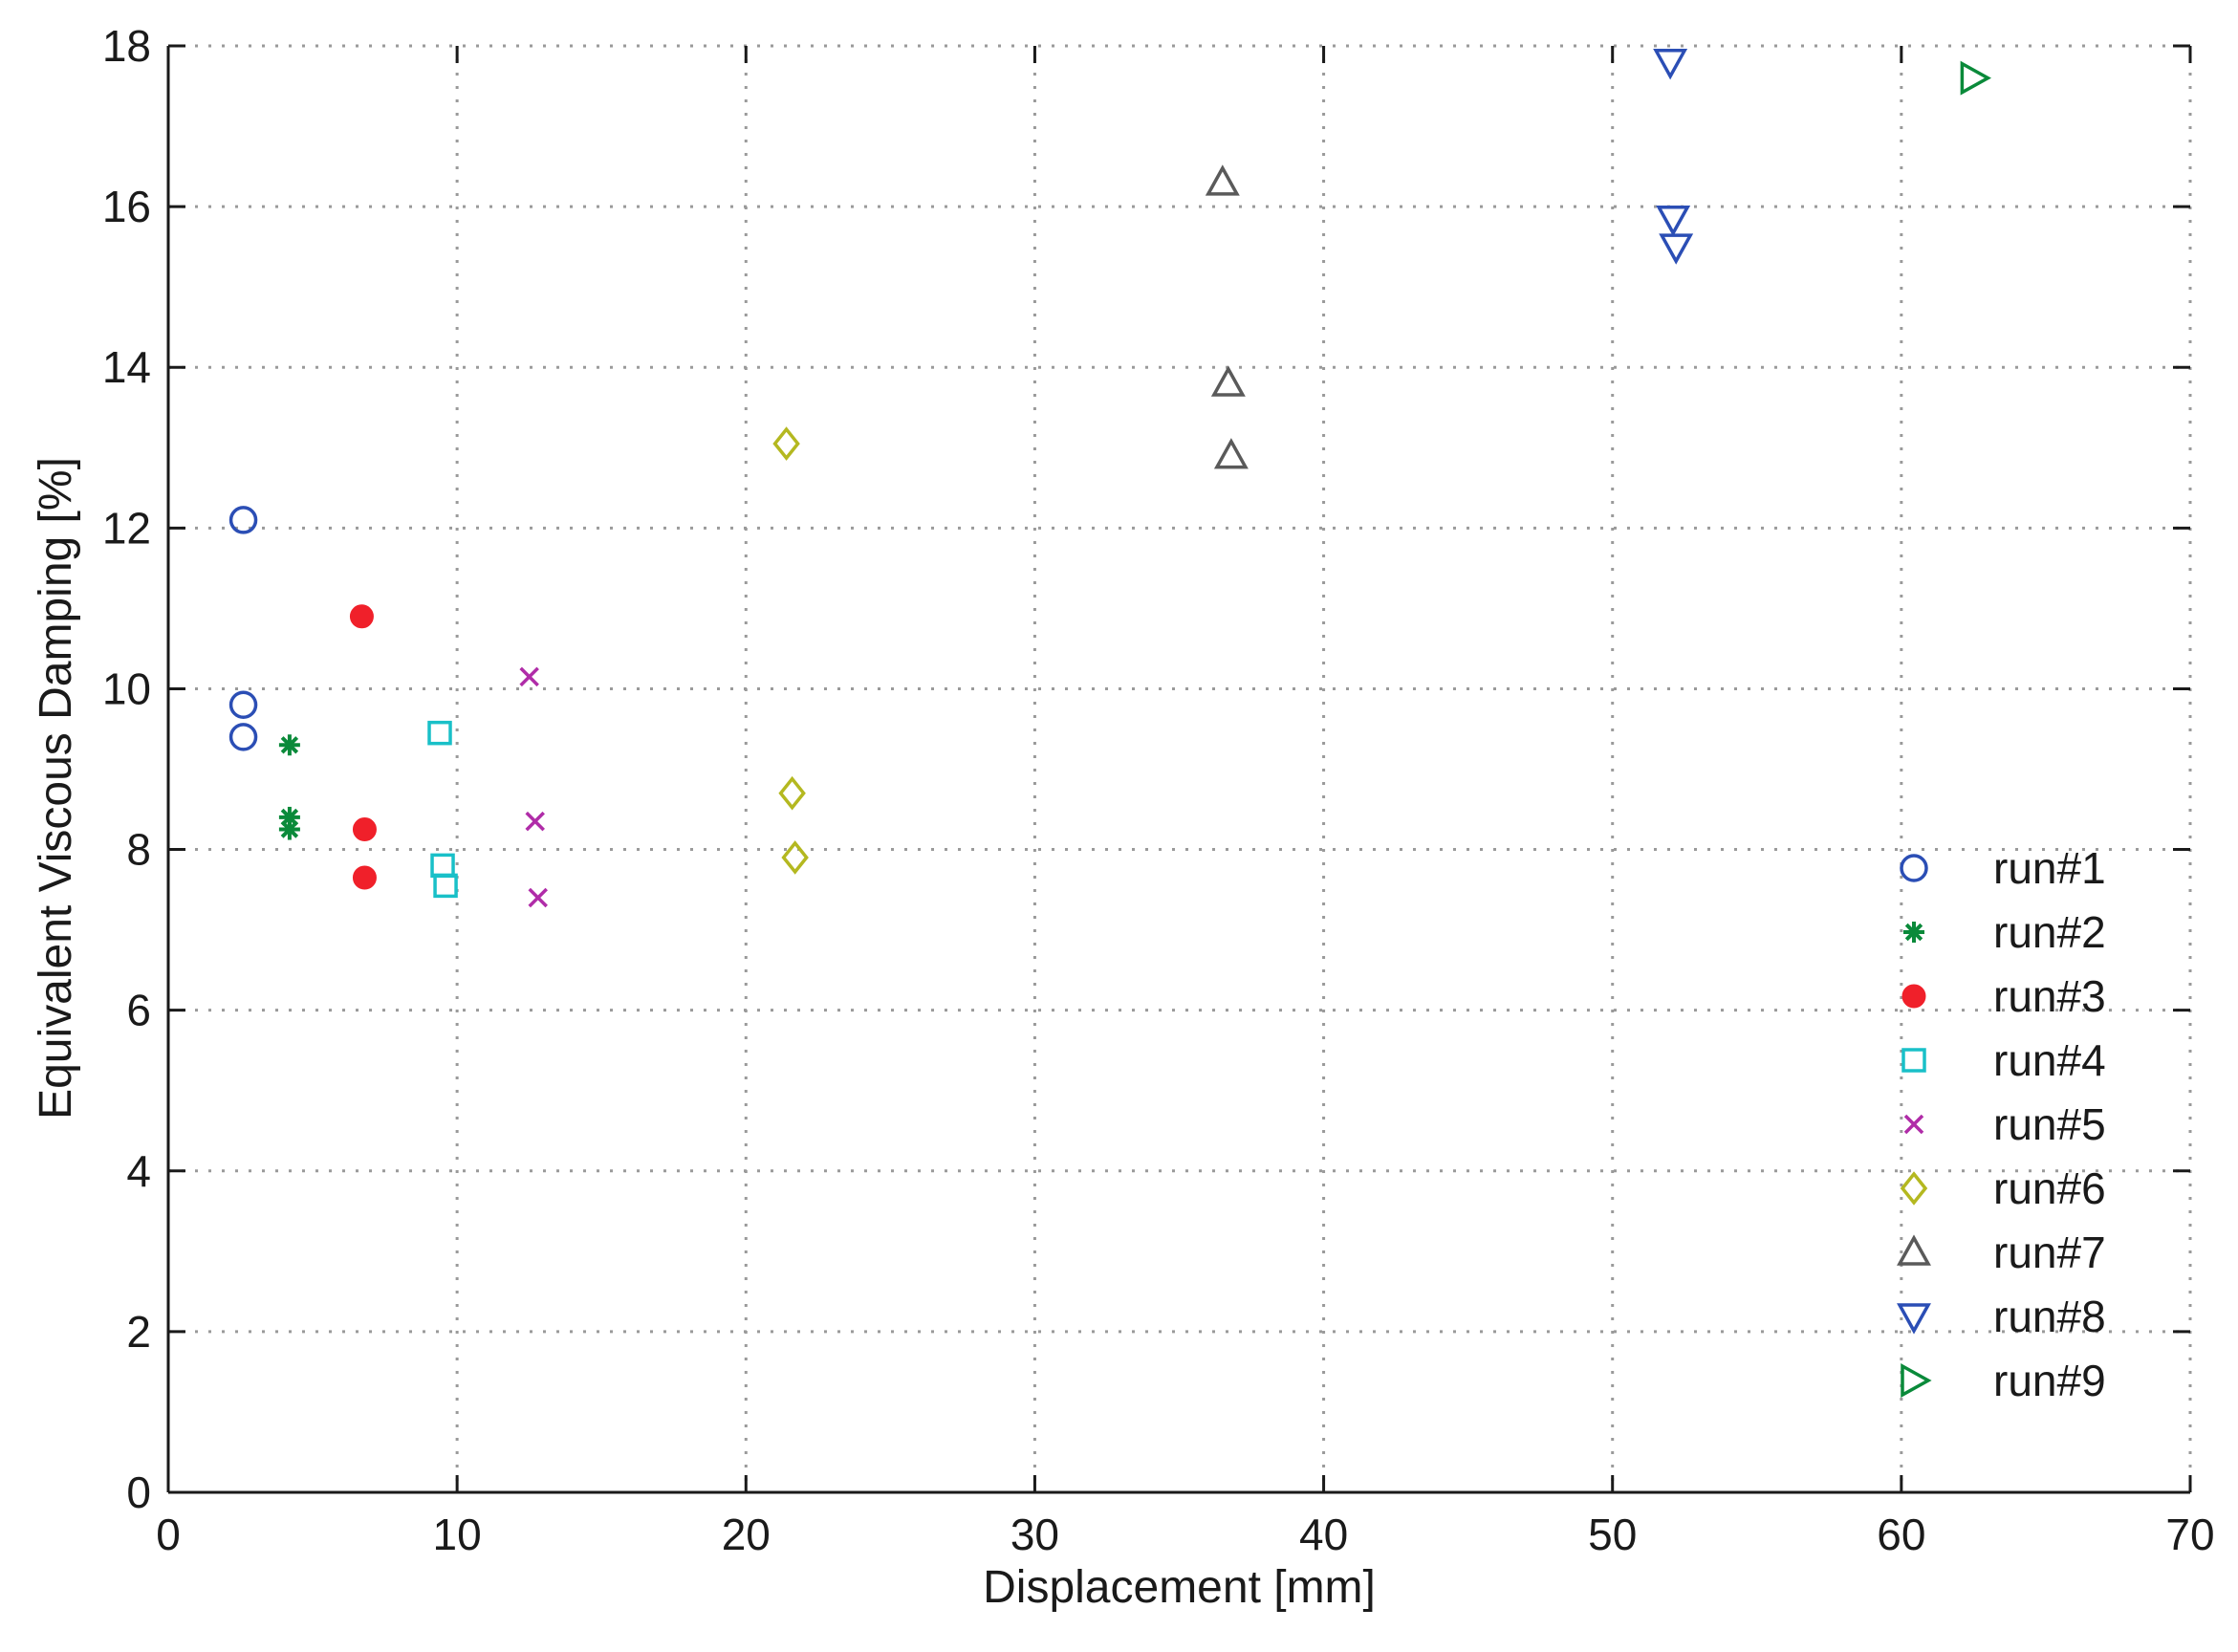  I want to click on point-run2-1-stroke, so click(289, 745).